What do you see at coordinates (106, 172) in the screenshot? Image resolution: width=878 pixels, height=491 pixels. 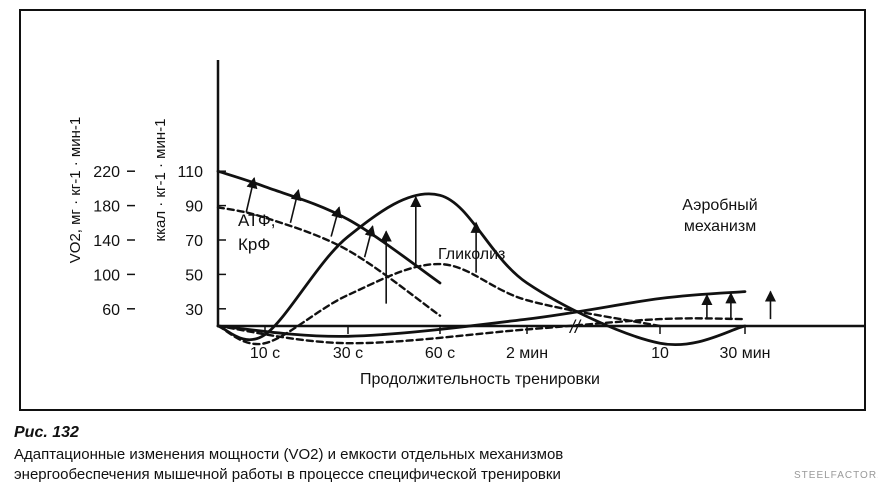 I see `y-left-tick-label: 220` at bounding box center [106, 172].